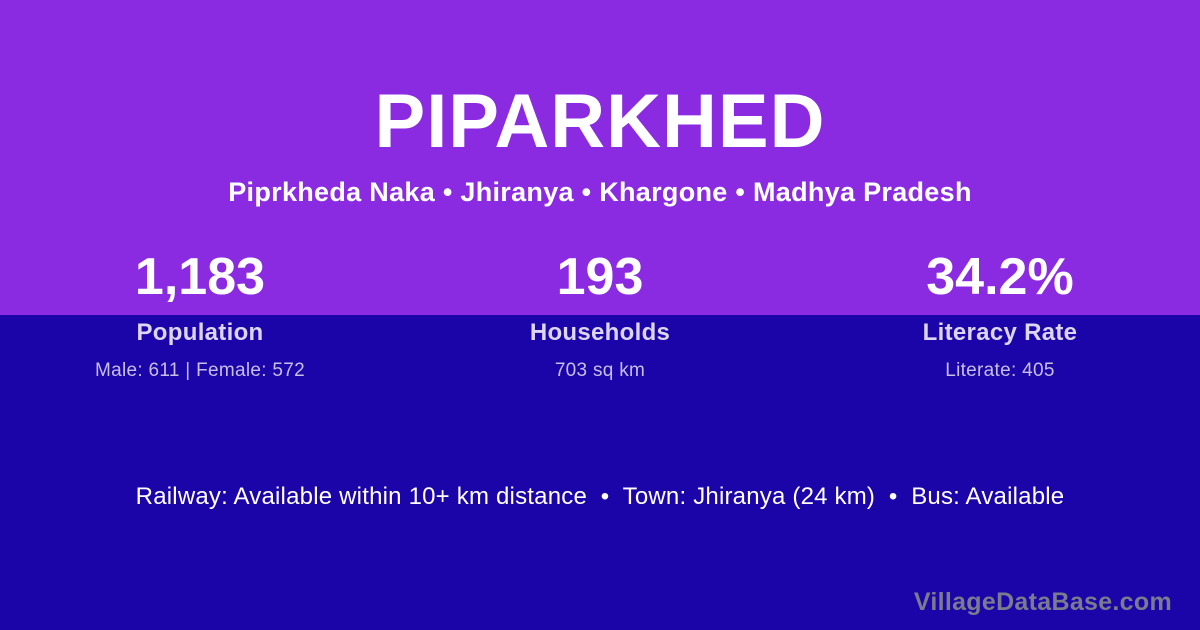  What do you see at coordinates (1000, 370) in the screenshot?
I see `literacy-detail: Literate: 405` at bounding box center [1000, 370].